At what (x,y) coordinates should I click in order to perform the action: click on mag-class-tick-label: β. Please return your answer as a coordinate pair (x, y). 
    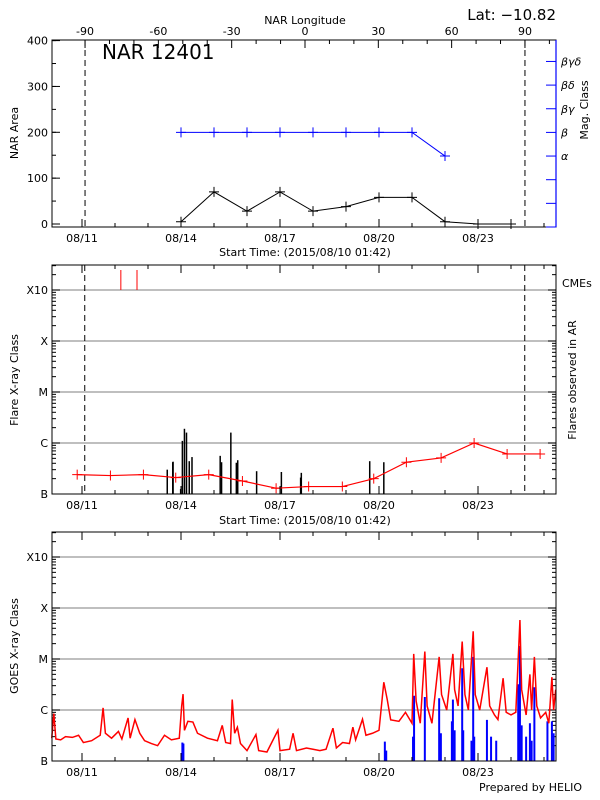
    Looking at the image, I should click on (564, 132).